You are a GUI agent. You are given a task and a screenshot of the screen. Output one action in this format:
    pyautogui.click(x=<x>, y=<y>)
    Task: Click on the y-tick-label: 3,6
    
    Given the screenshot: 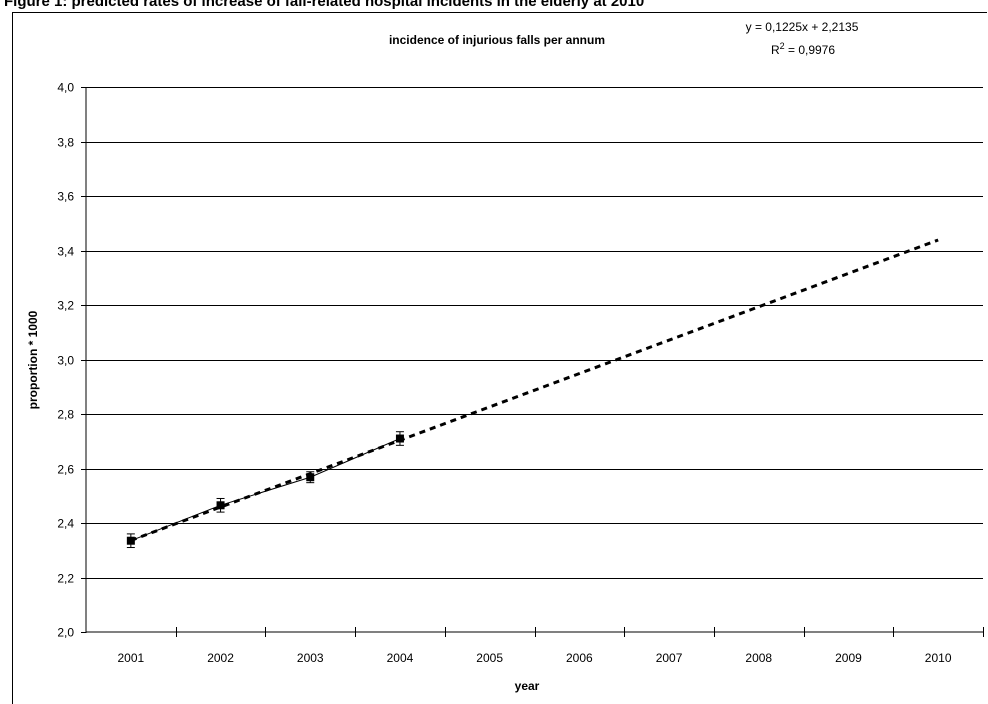 What is the action you would take?
    pyautogui.click(x=65, y=197)
    